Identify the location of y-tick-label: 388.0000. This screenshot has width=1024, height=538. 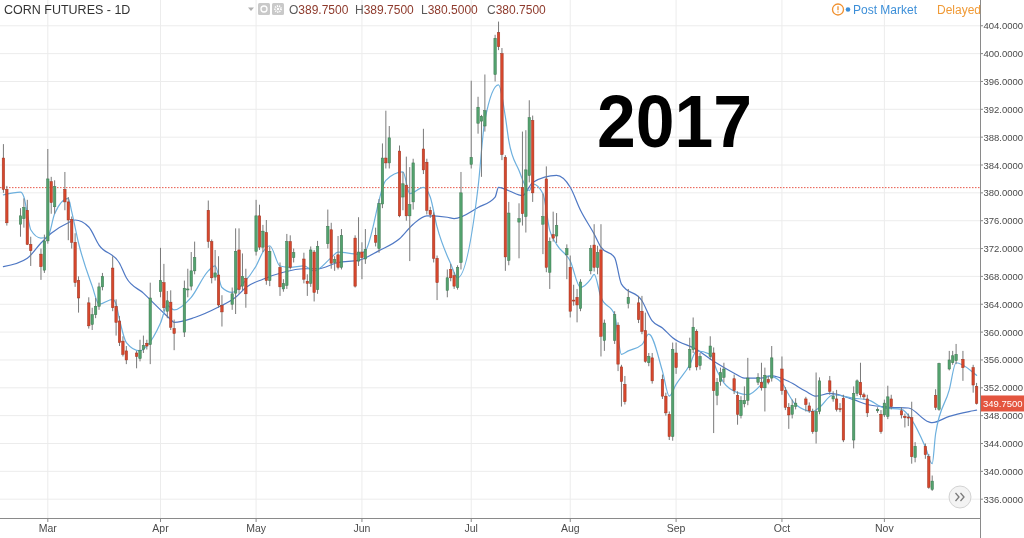
(1003, 137).